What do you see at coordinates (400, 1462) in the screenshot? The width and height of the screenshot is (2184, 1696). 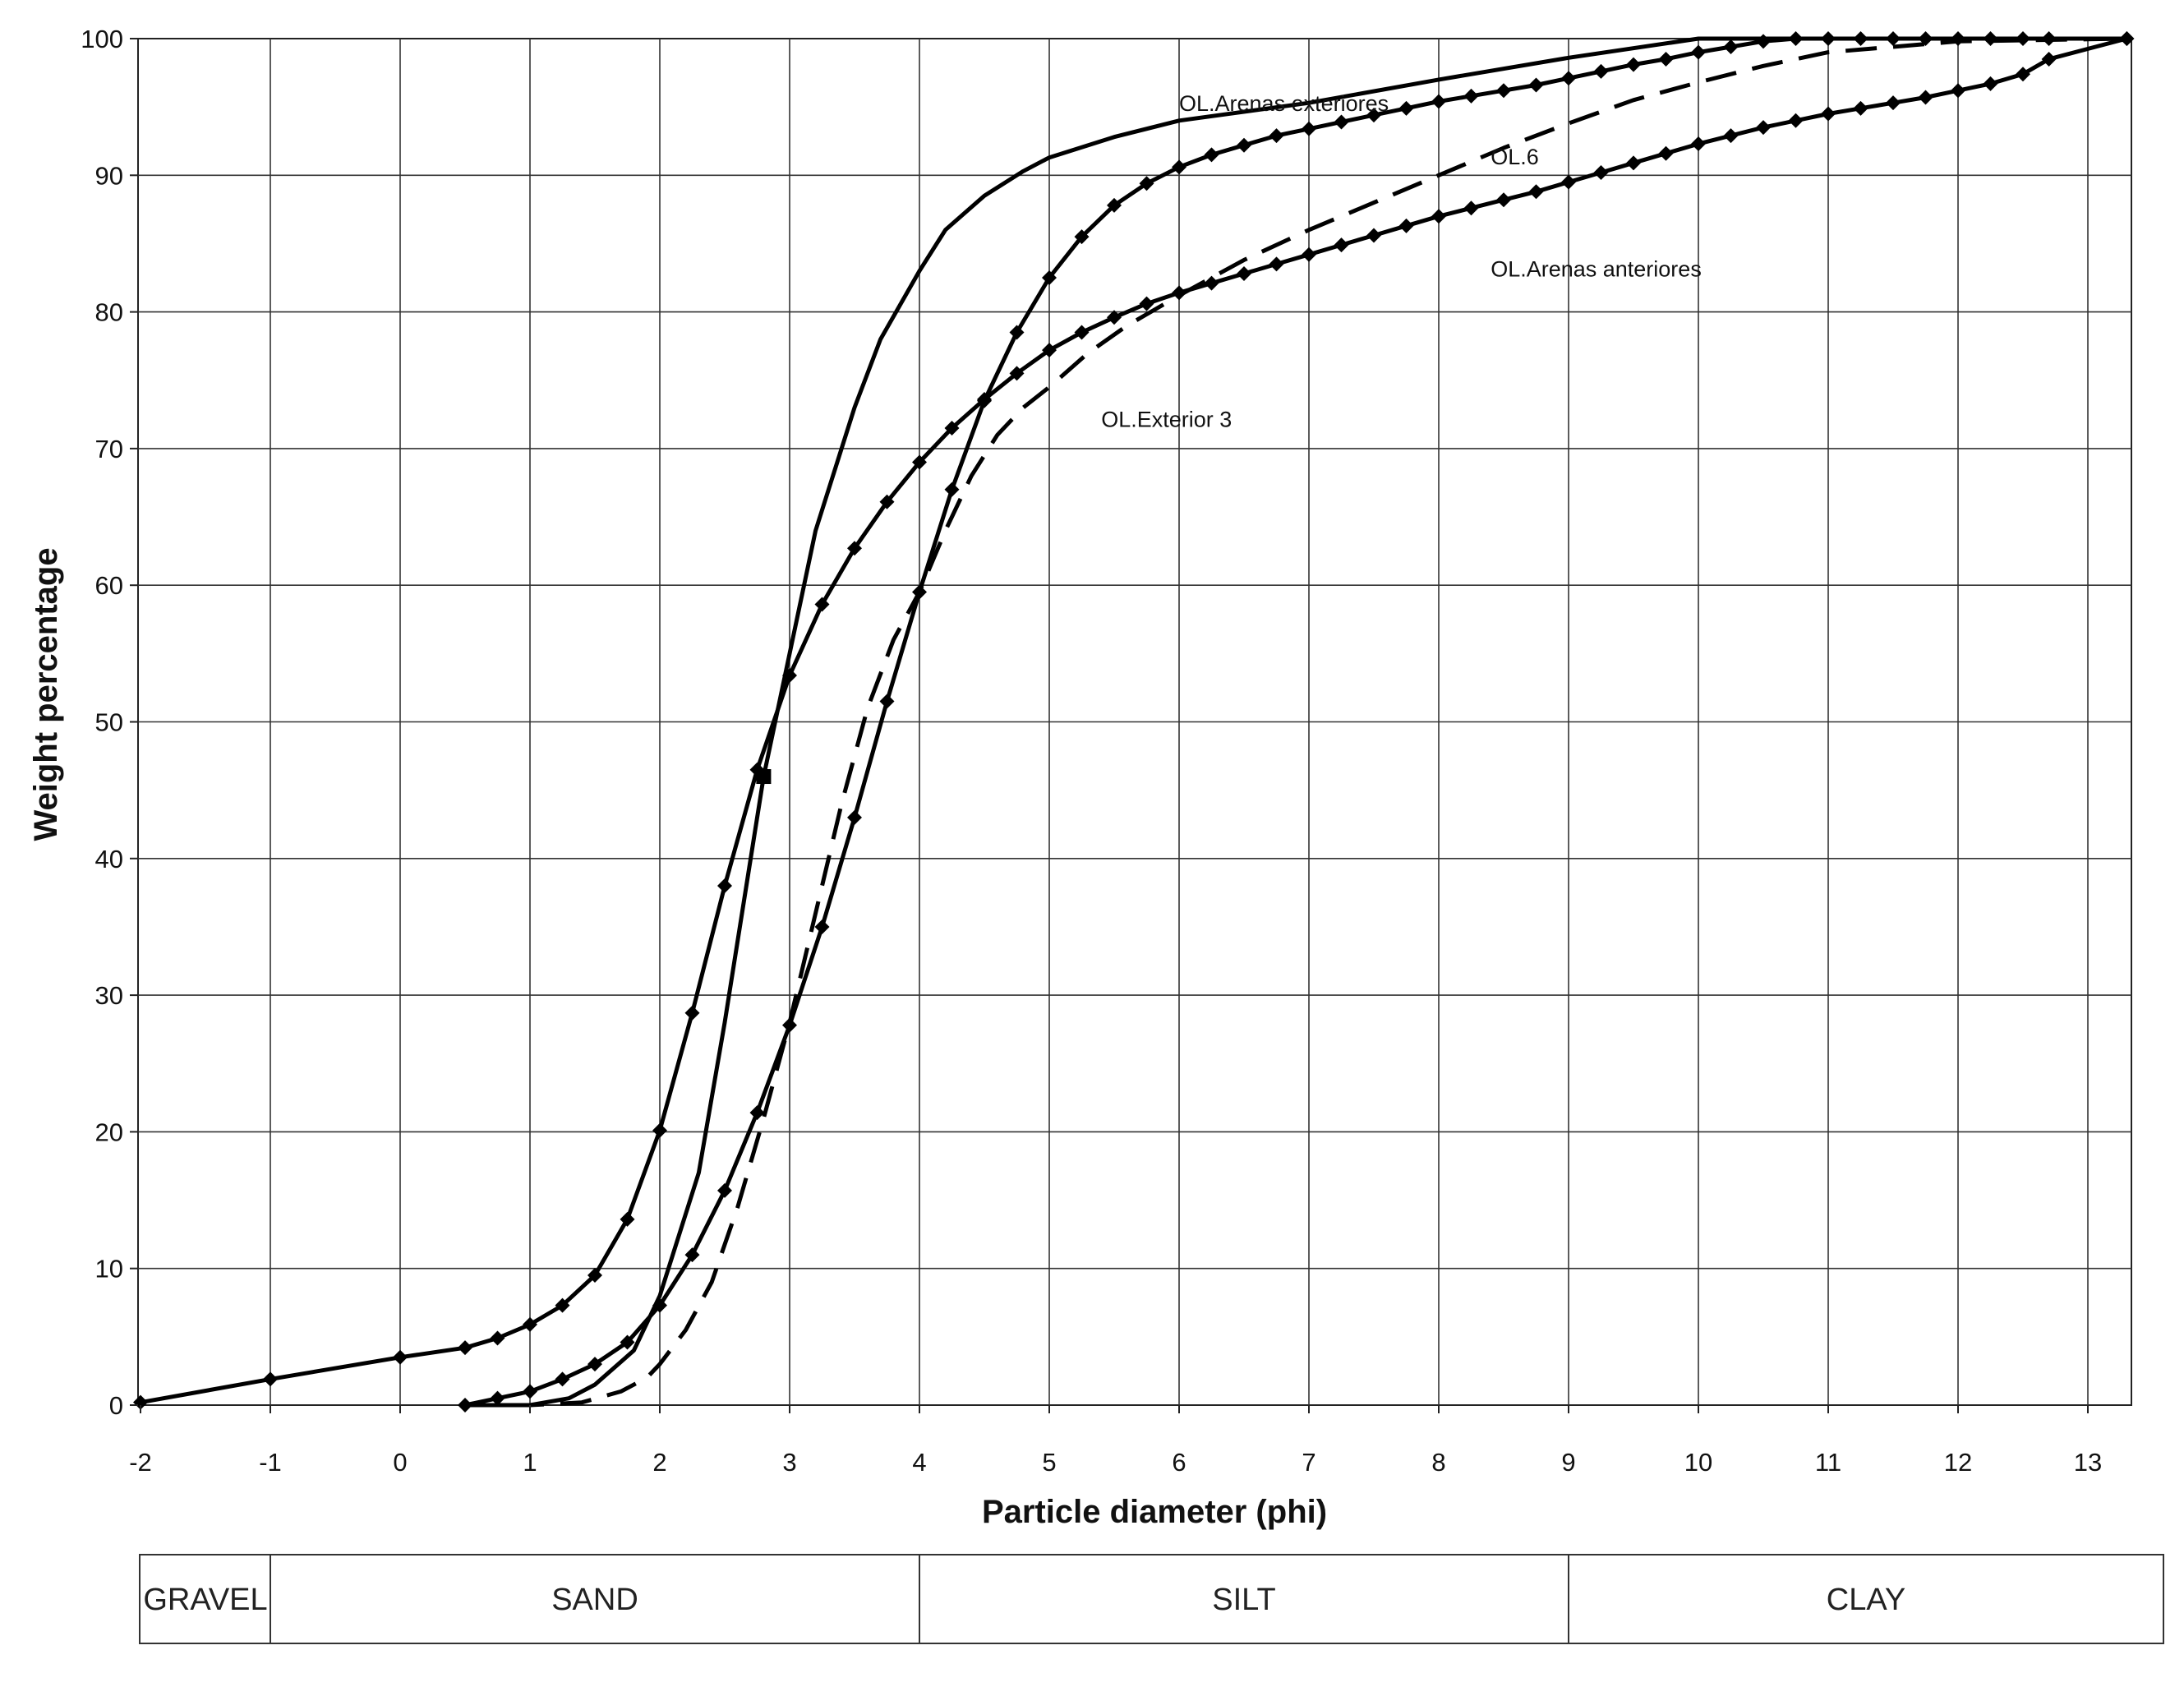 I see `x-tick-label: 0` at bounding box center [400, 1462].